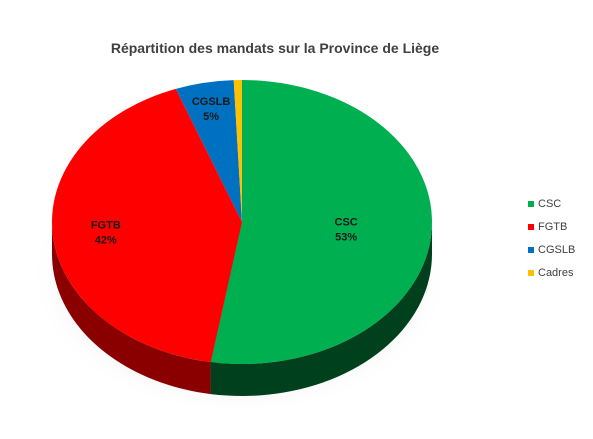 This screenshot has height=439, width=593. I want to click on legend-label-cadres: Cadres, so click(556, 273).